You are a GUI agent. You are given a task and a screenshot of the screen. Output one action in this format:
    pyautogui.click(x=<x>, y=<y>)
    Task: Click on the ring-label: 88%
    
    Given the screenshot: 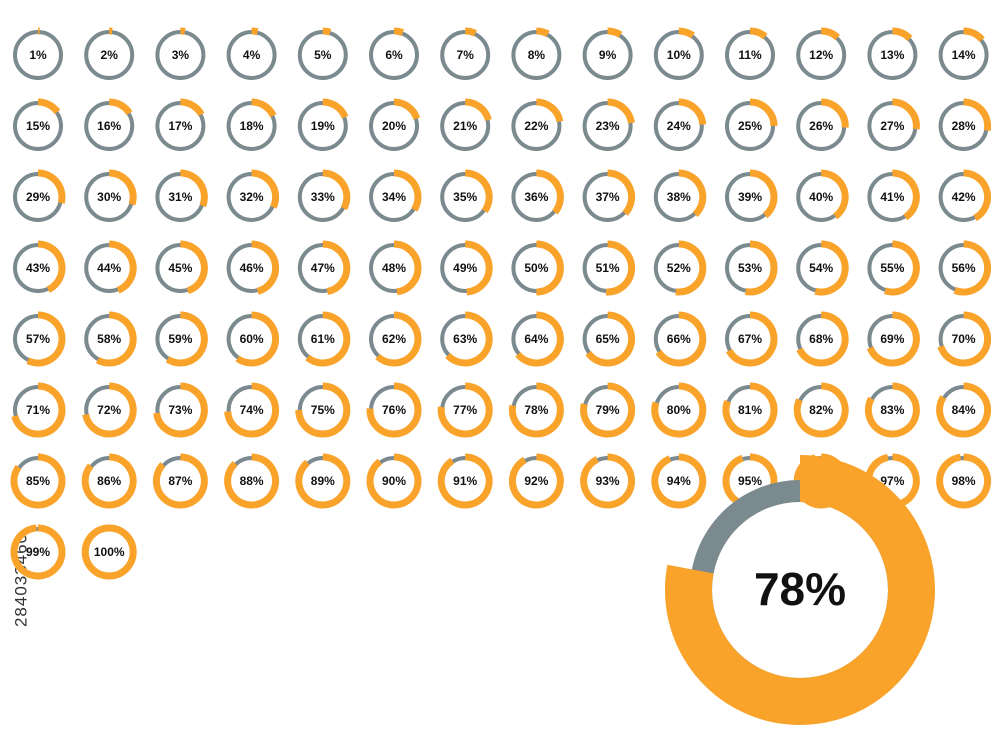 What is the action you would take?
    pyautogui.click(x=252, y=481)
    